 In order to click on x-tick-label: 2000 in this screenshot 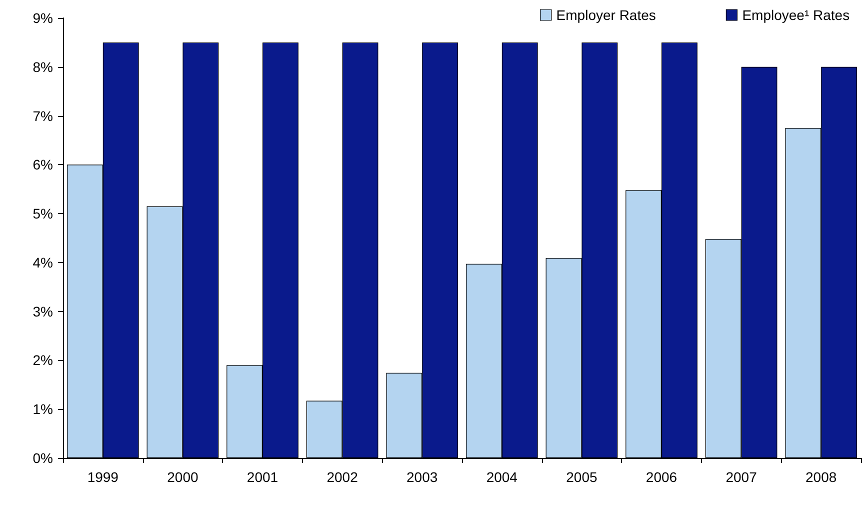, I will do `click(182, 477)`.